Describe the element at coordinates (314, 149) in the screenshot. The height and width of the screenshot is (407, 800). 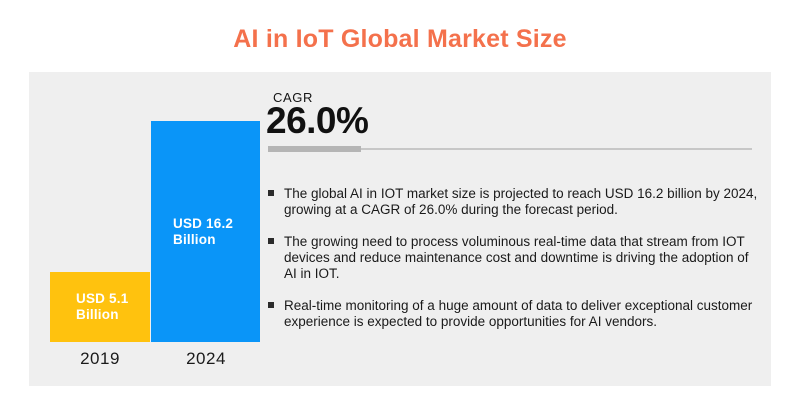
I see `divider-accent-segment` at that location.